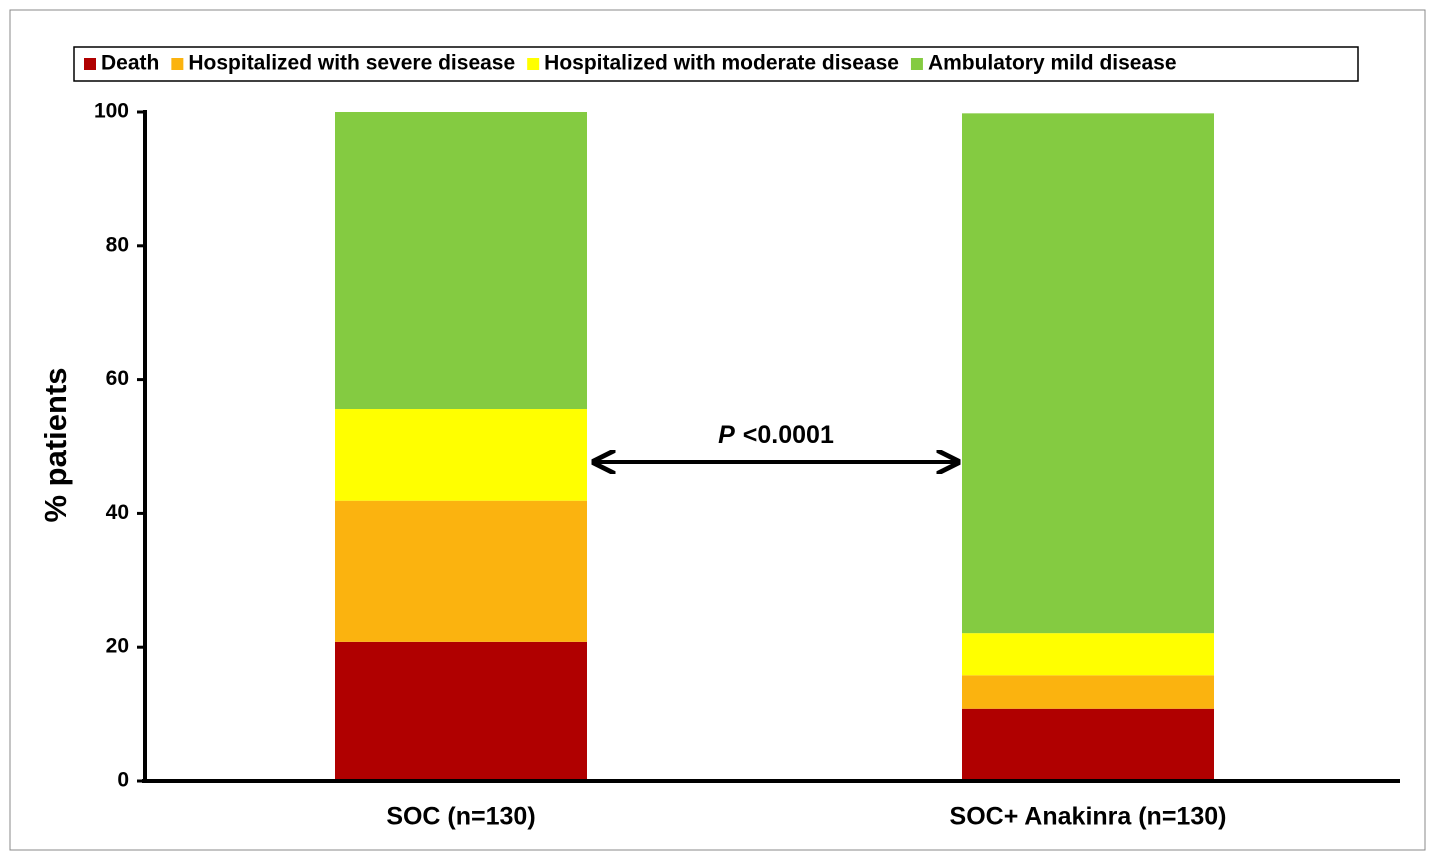 The image size is (1437, 861). Describe the element at coordinates (1088, 817) in the screenshot. I see `x-tick-label: SOC+ Anakinra (n=130)` at that location.